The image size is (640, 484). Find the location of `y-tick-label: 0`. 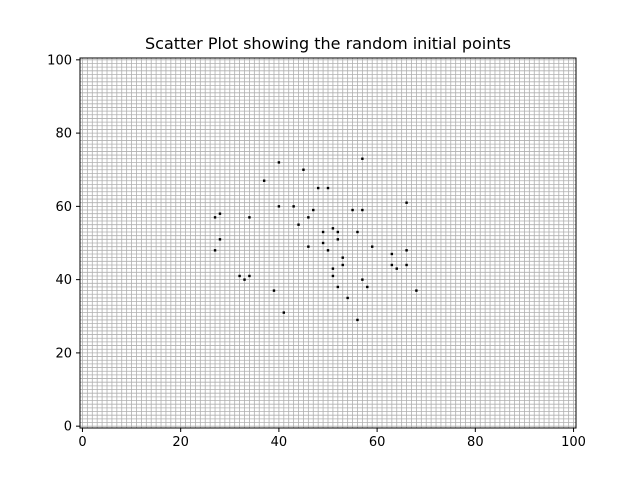

y-tick-label: 0 is located at coordinates (68, 427).